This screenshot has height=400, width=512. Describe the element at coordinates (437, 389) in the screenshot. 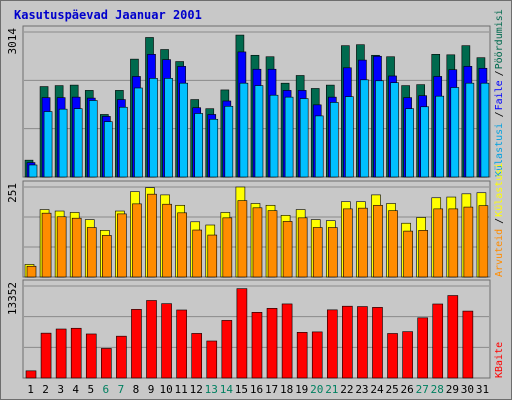

I see `x-tick-label-day-28: 28` at that location.